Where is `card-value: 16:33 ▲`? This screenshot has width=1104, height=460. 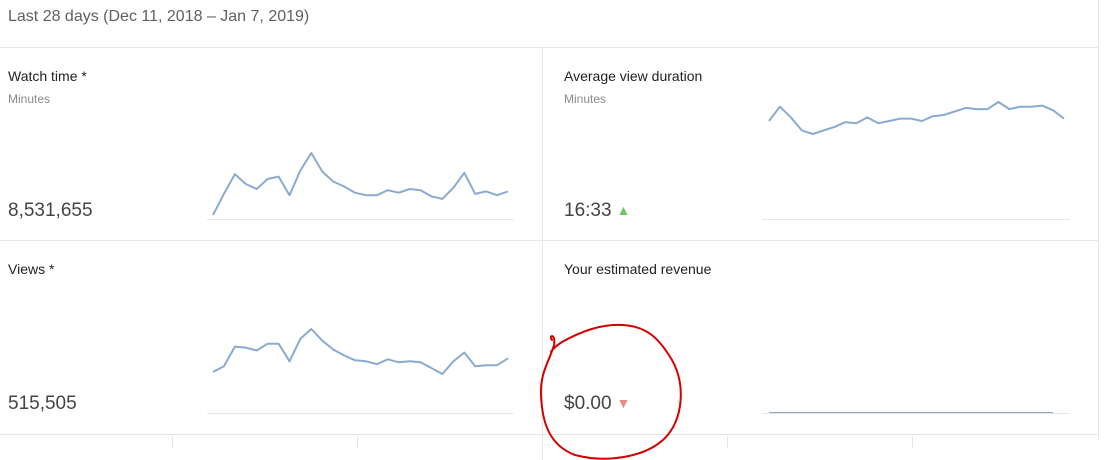 card-value: 16:33 ▲ is located at coordinates (597, 211).